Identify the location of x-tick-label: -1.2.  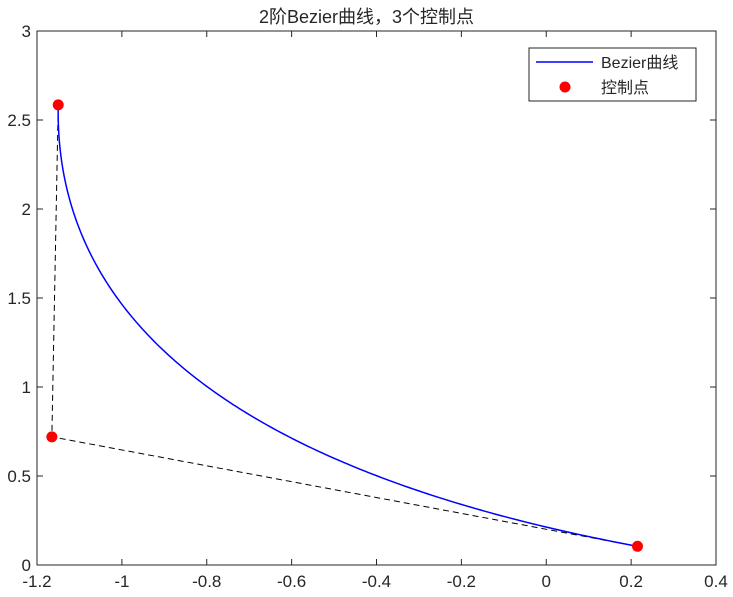
(36, 581).